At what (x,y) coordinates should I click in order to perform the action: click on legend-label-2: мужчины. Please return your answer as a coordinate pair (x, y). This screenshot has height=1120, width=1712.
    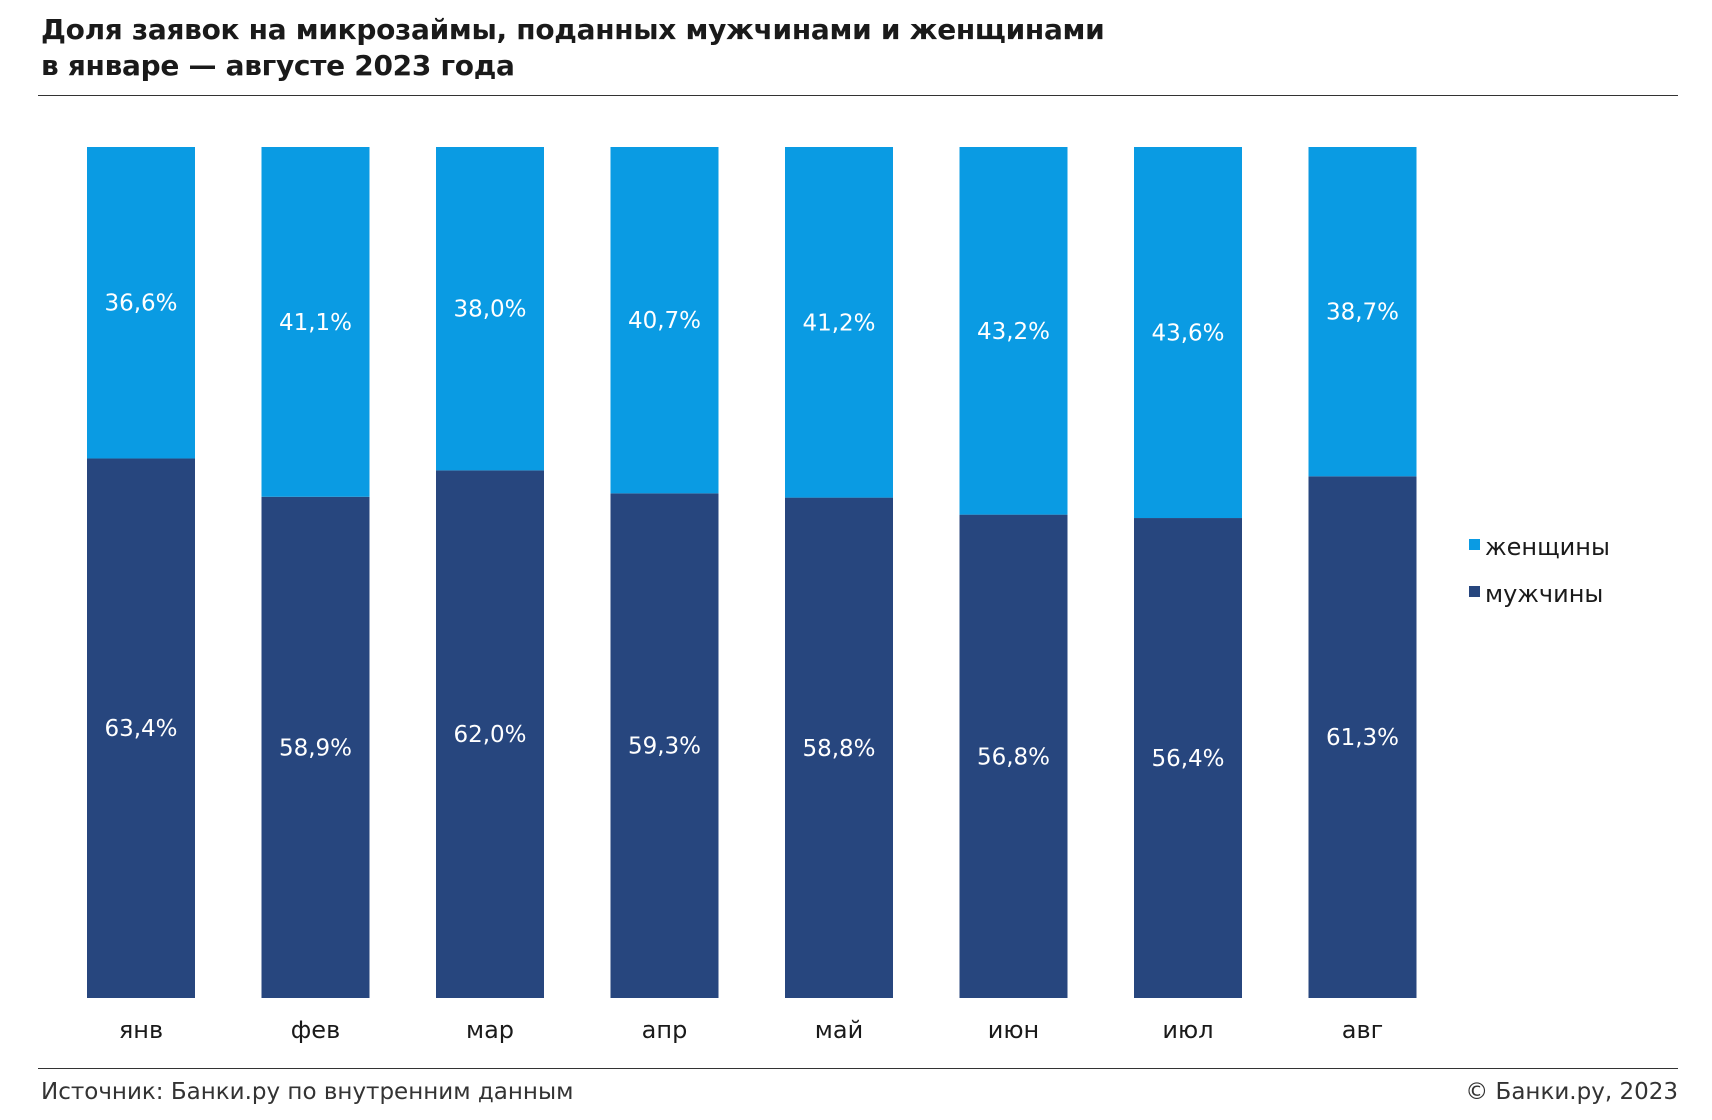
    Looking at the image, I should click on (1544, 594).